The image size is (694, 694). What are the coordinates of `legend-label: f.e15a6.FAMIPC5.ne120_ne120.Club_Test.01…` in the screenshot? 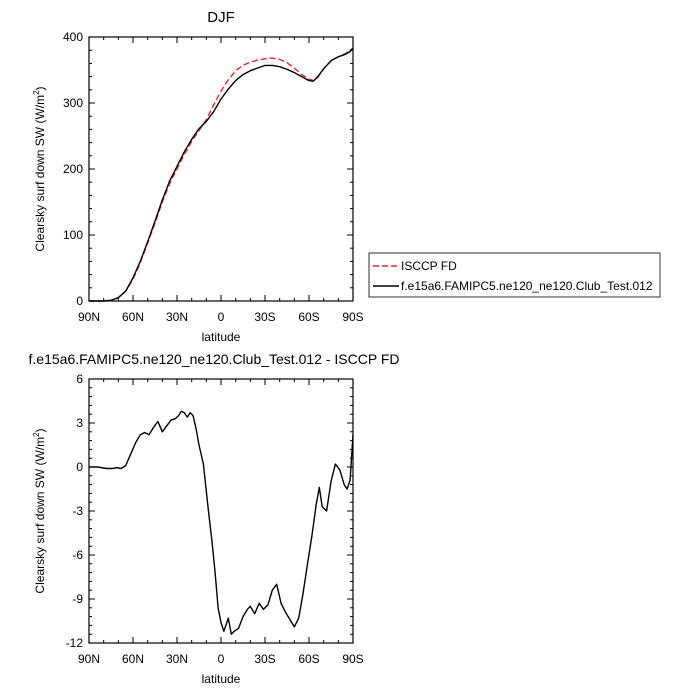 It's located at (527, 286).